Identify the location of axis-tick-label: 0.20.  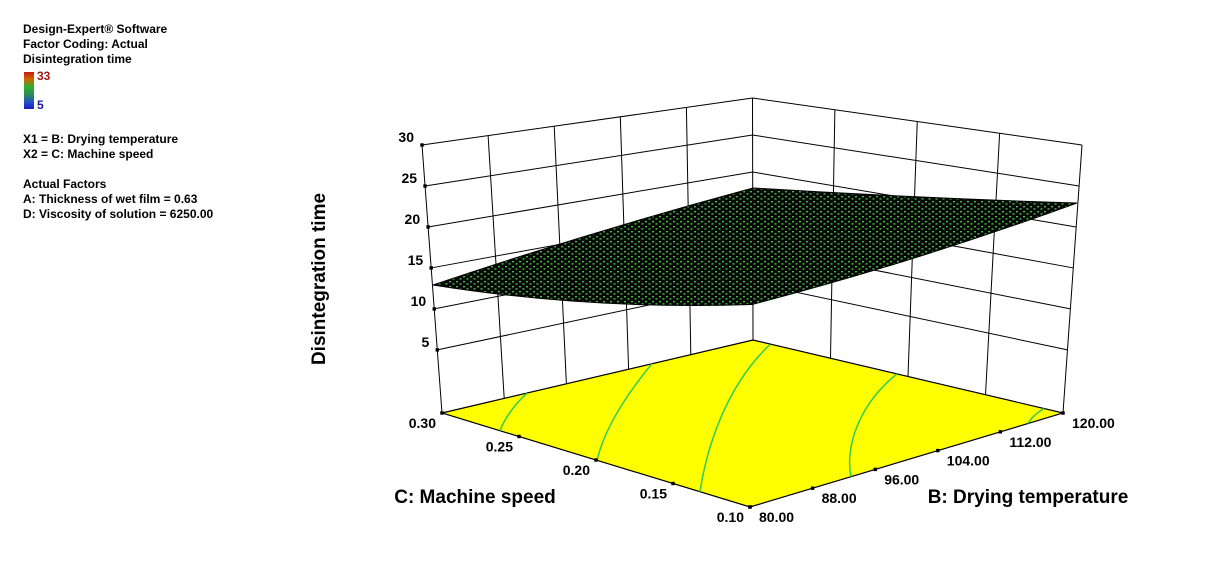
(576, 470).